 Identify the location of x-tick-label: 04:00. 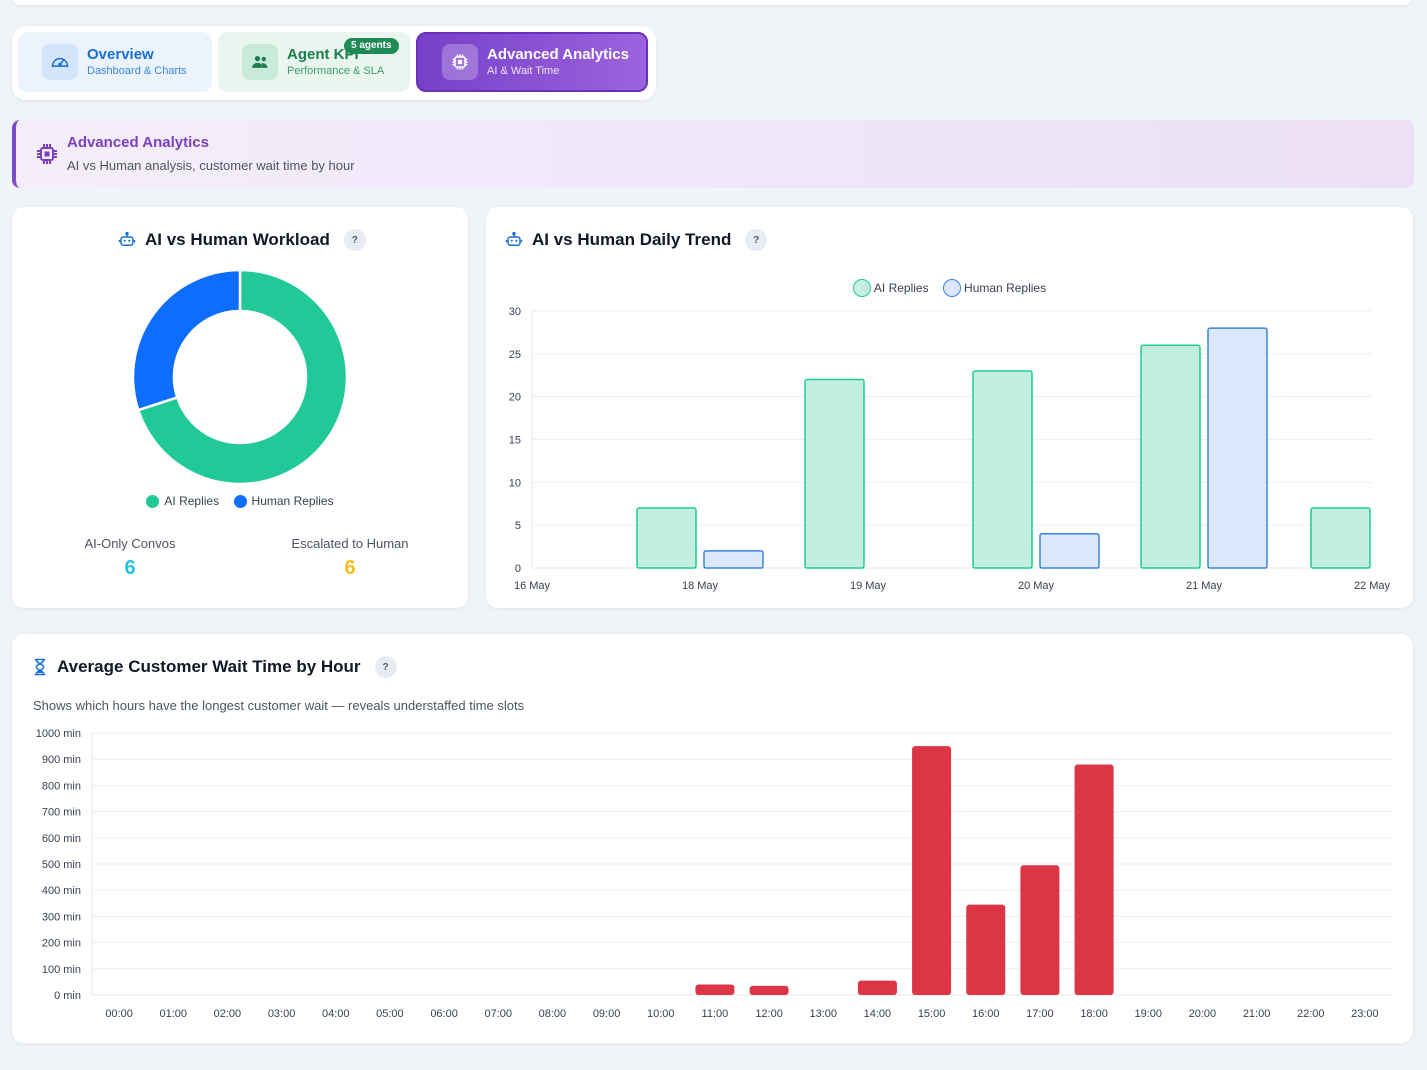
(336, 1014).